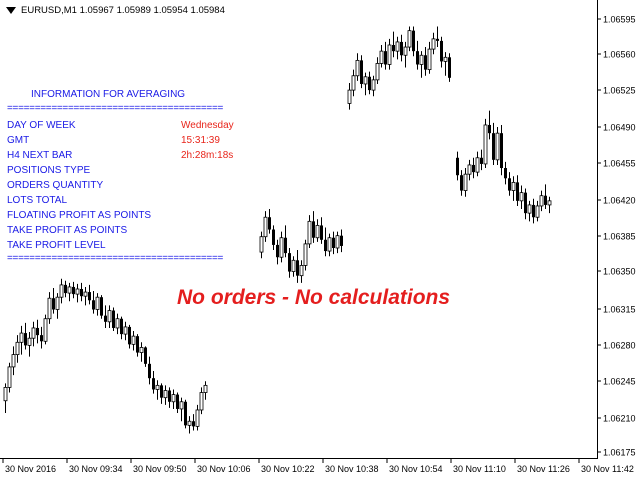  What do you see at coordinates (619, 55) in the screenshot?
I see `price-tick-label: 1.06560` at bounding box center [619, 55].